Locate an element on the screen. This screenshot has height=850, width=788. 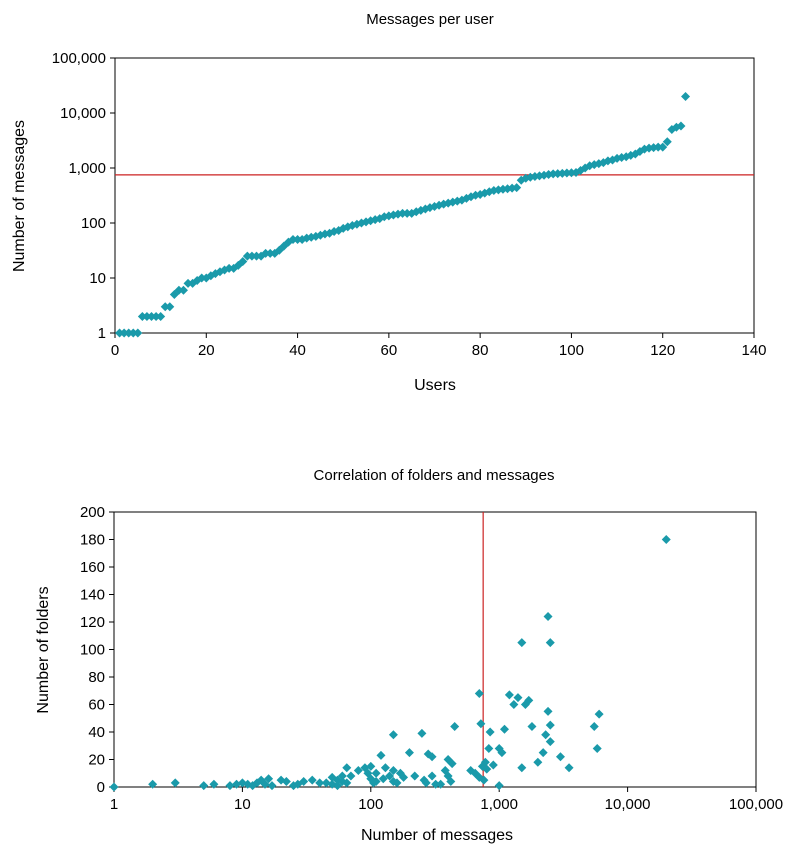
chart1-xlabel: Users is located at coordinates (435, 385).